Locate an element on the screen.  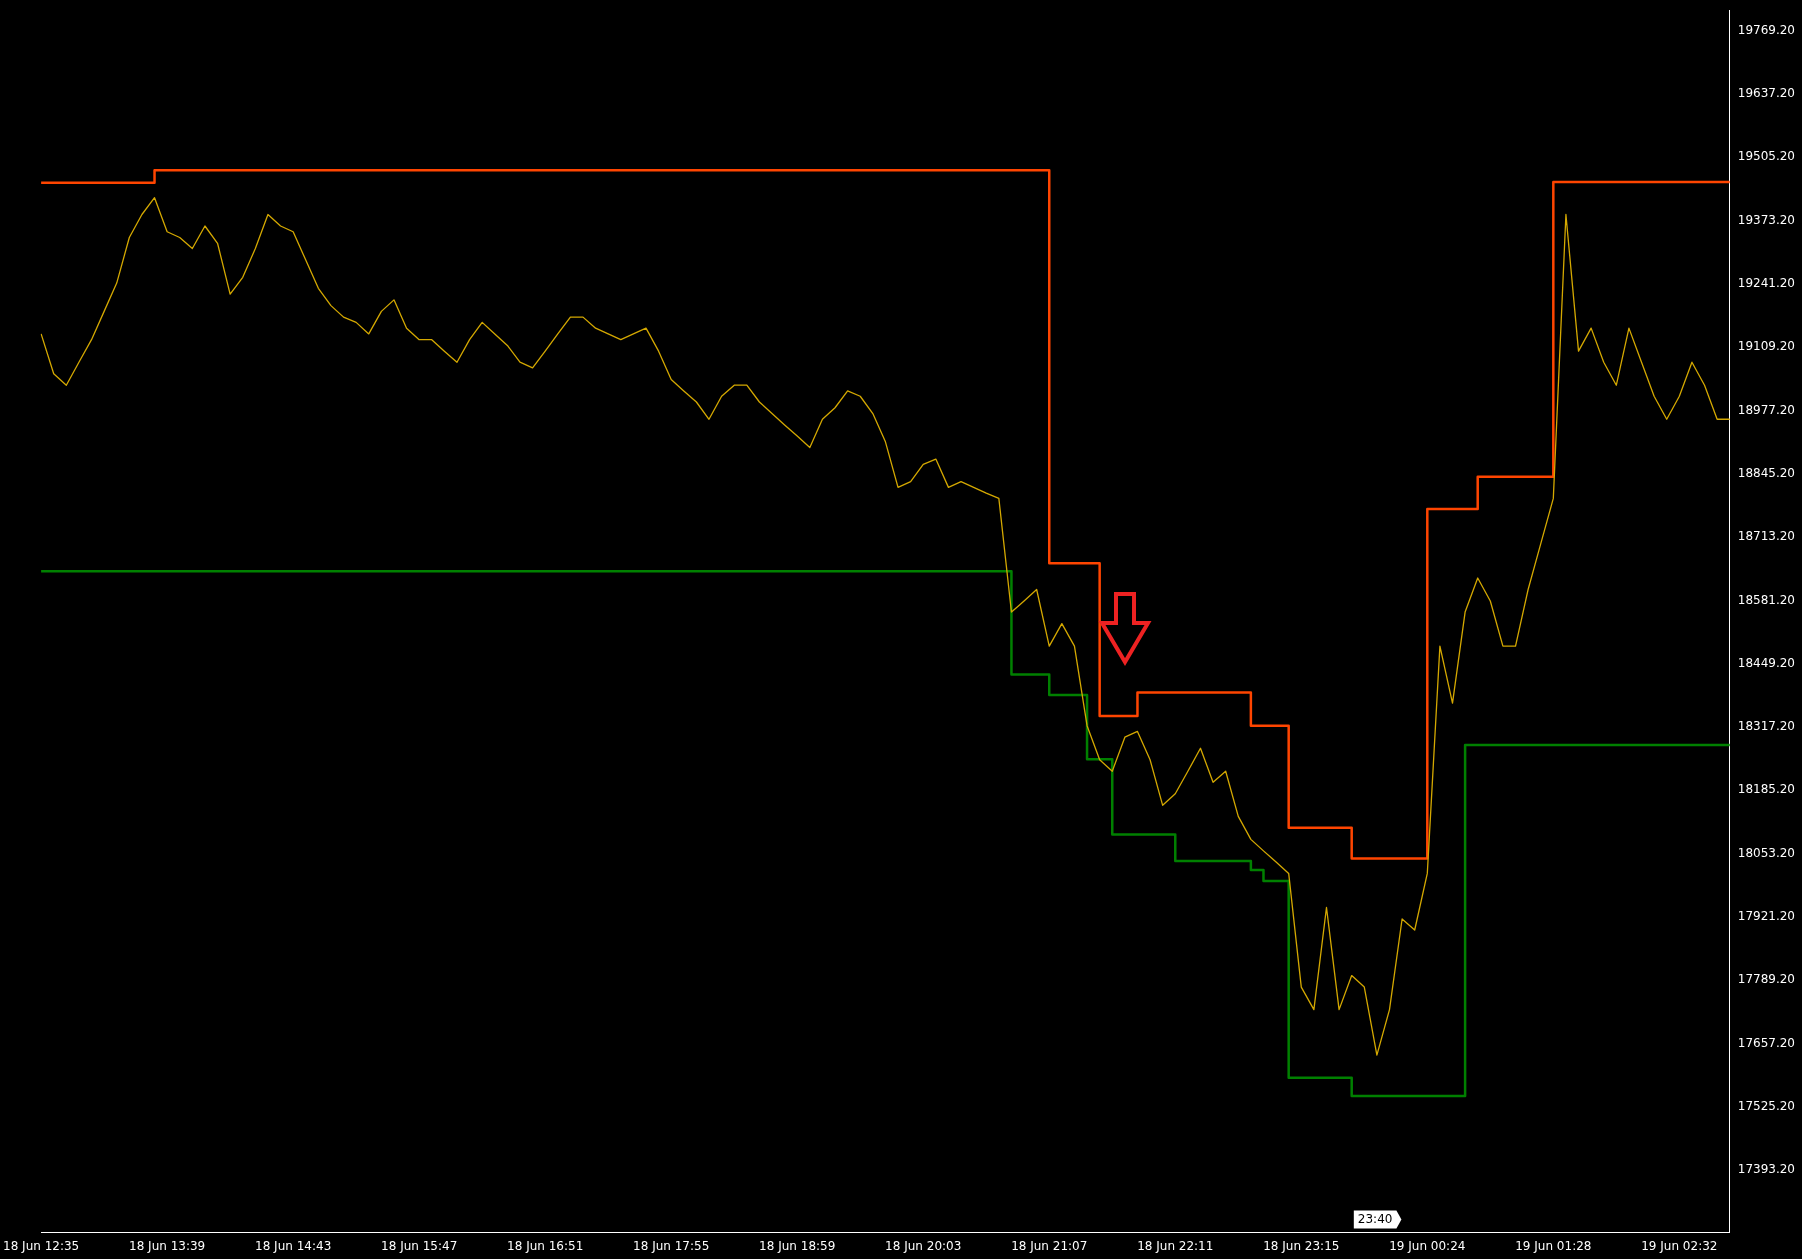
x-tick-label: 18 Jun 15:47 is located at coordinates (419, 1245).